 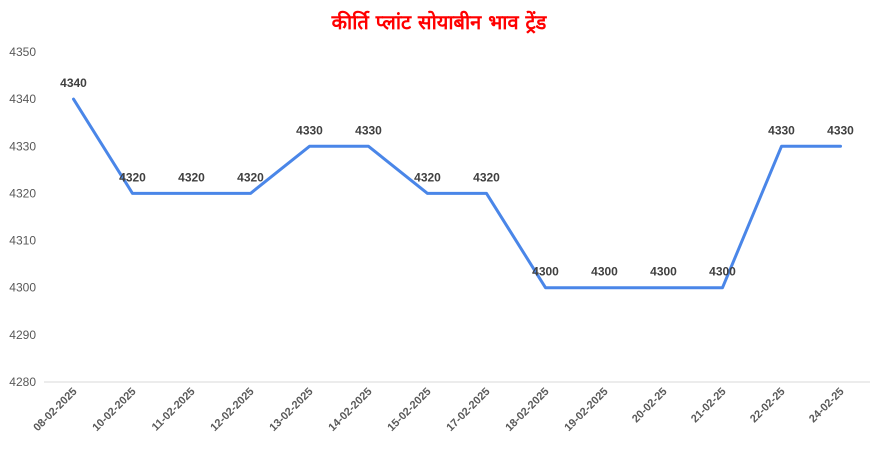 What do you see at coordinates (174, 410) in the screenshot?
I see `x-tick-label: 11-02-2025` at bounding box center [174, 410].